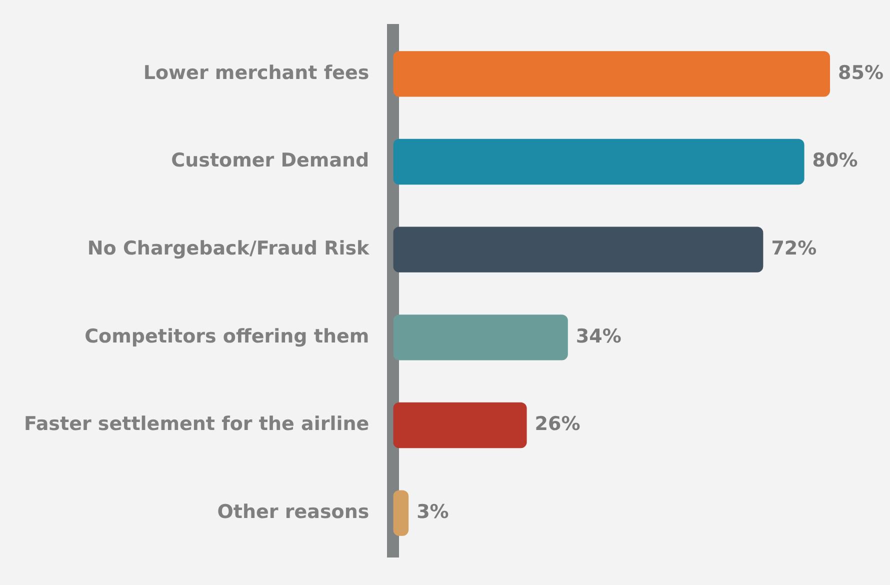 This screenshot has width=890, height=585. What do you see at coordinates (228, 249) in the screenshot?
I see `y-tick-label: No Chargeback/Fraud Risk` at bounding box center [228, 249].